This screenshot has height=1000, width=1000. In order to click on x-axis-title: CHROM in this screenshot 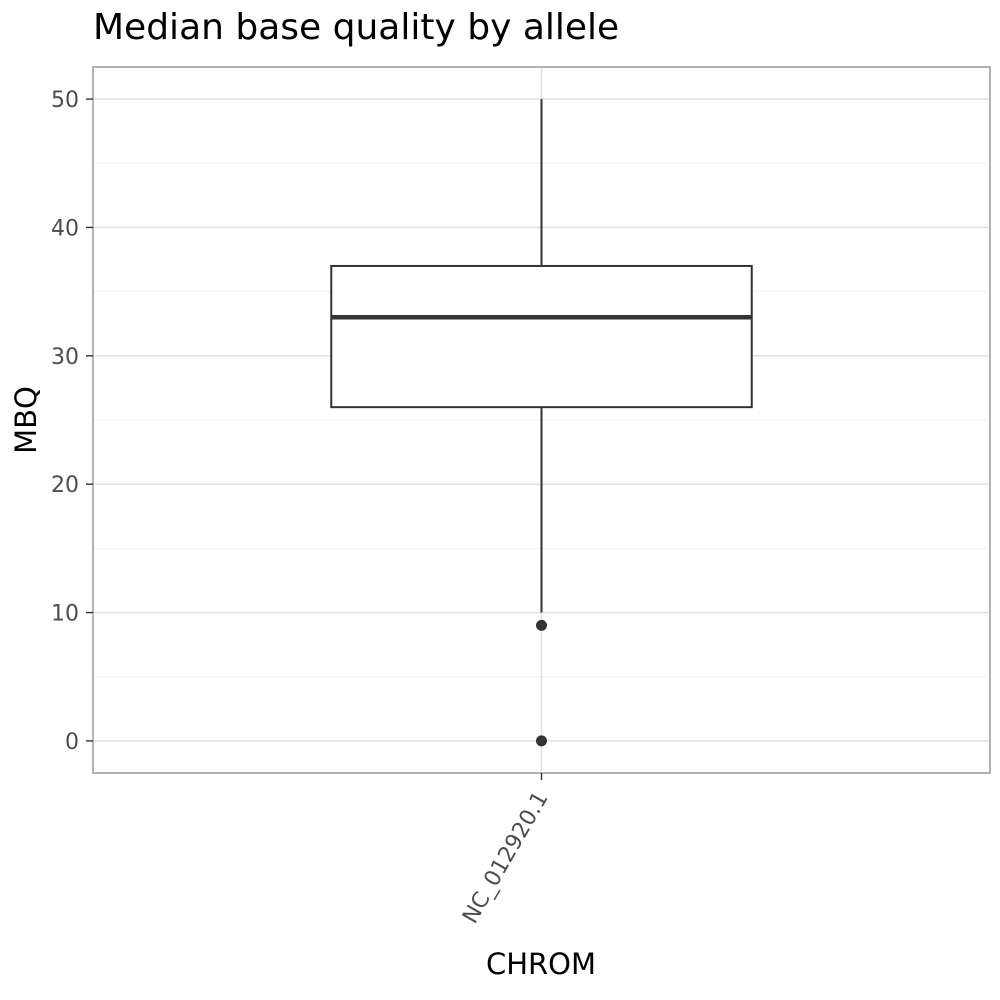, I will do `click(541, 964)`.